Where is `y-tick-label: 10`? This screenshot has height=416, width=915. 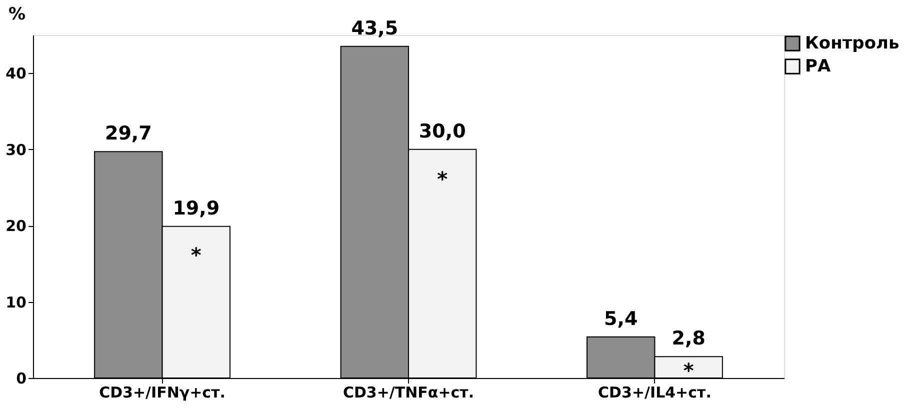
y-tick-label: 10 is located at coordinates (16, 302).